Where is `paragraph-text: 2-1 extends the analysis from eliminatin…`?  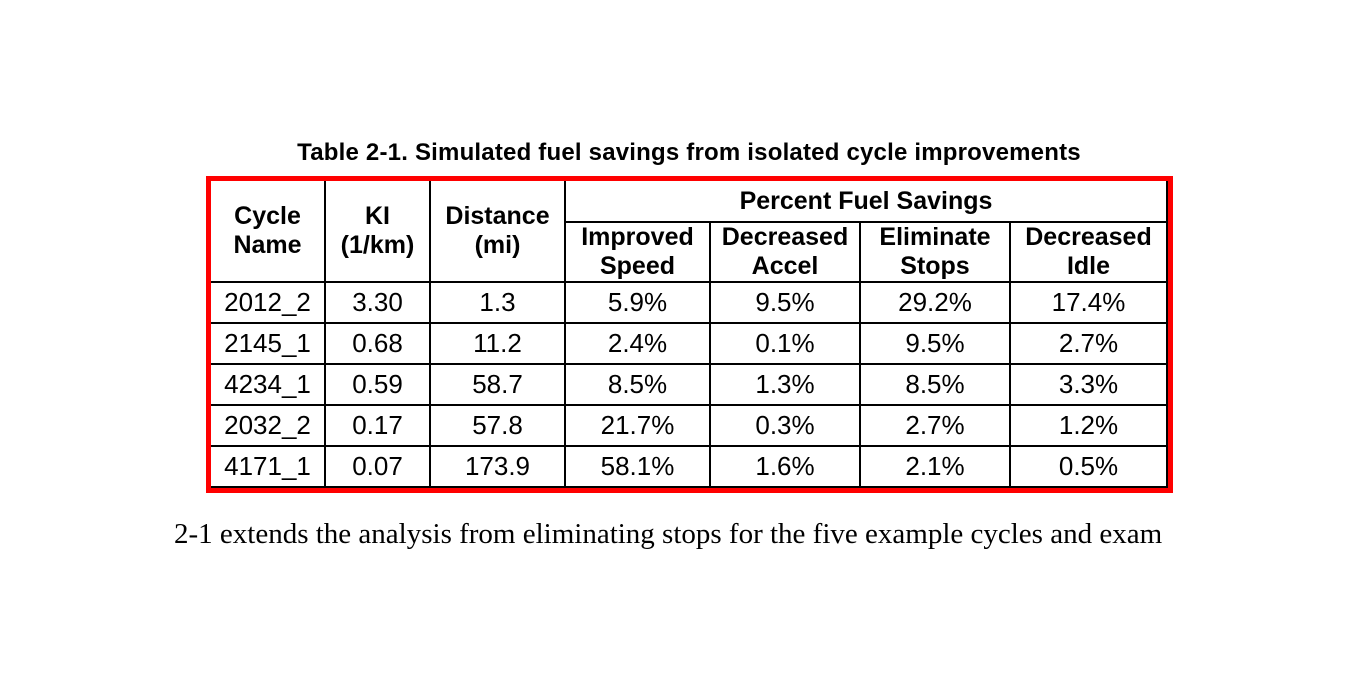
paragraph-text: 2-1 extends the analysis from eliminatin… is located at coordinates (668, 534).